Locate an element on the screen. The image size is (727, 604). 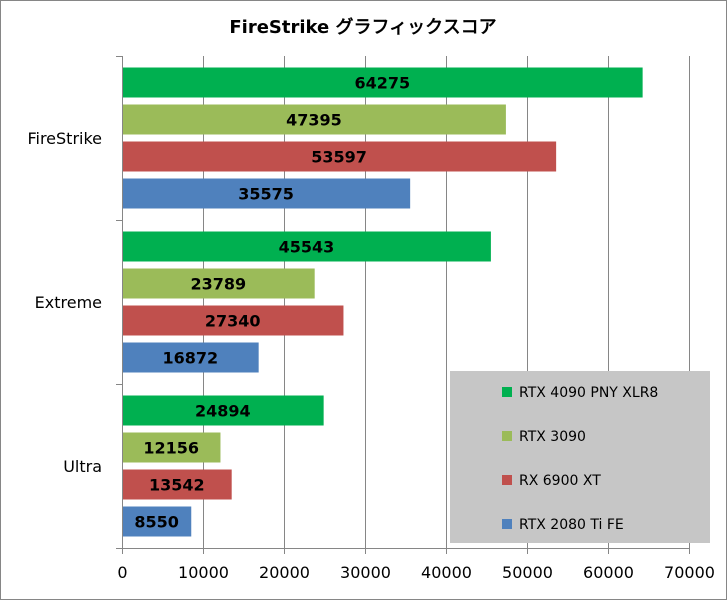
x-tick-label: 30000 is located at coordinates (365, 572).